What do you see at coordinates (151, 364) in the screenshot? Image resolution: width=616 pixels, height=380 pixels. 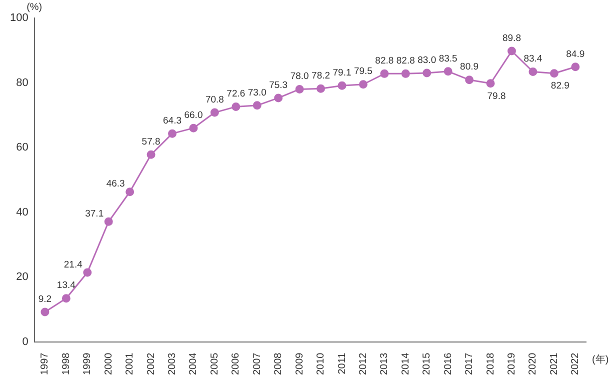 I see `x-tick-label: 2002` at bounding box center [151, 364].